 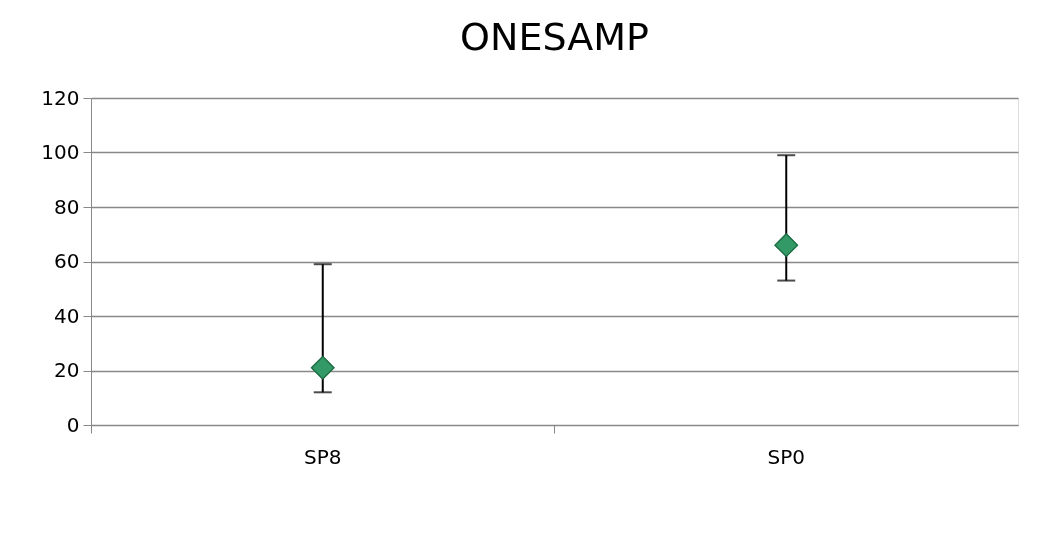 What do you see at coordinates (786, 456) in the screenshot?
I see `x-tick-label: SP0` at bounding box center [786, 456].